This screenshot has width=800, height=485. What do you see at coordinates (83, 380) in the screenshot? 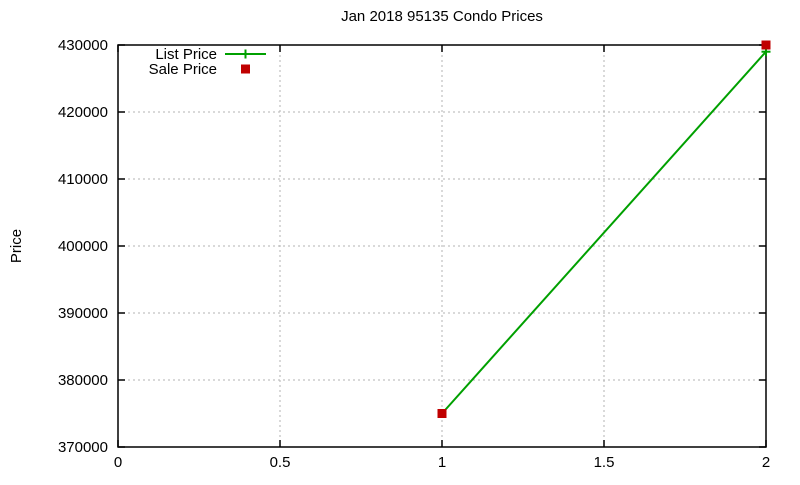
I see `y-tick-label: 380000` at bounding box center [83, 380].